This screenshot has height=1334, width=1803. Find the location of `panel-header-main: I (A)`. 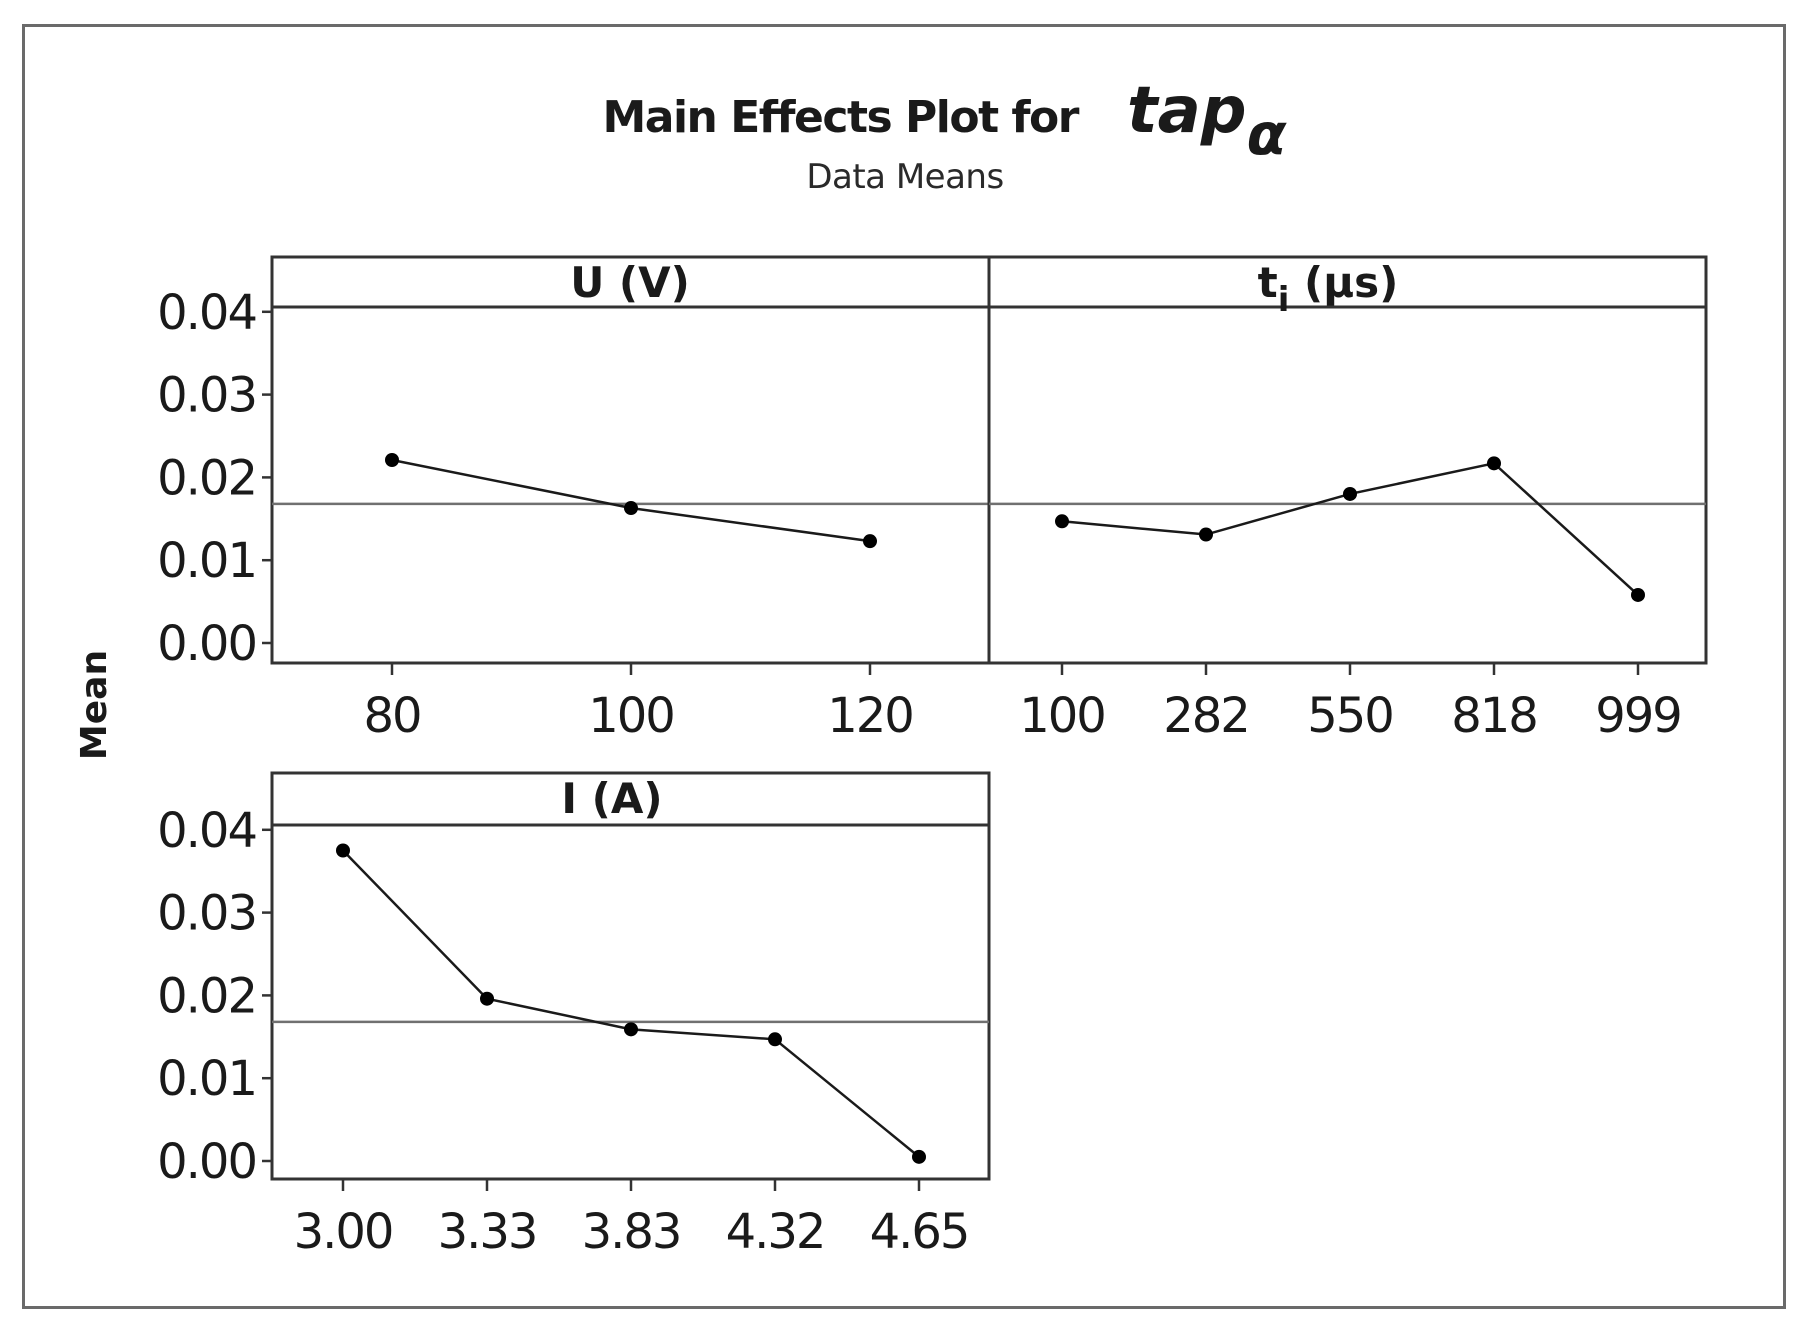

panel-header-main: I (A) is located at coordinates (611, 798).